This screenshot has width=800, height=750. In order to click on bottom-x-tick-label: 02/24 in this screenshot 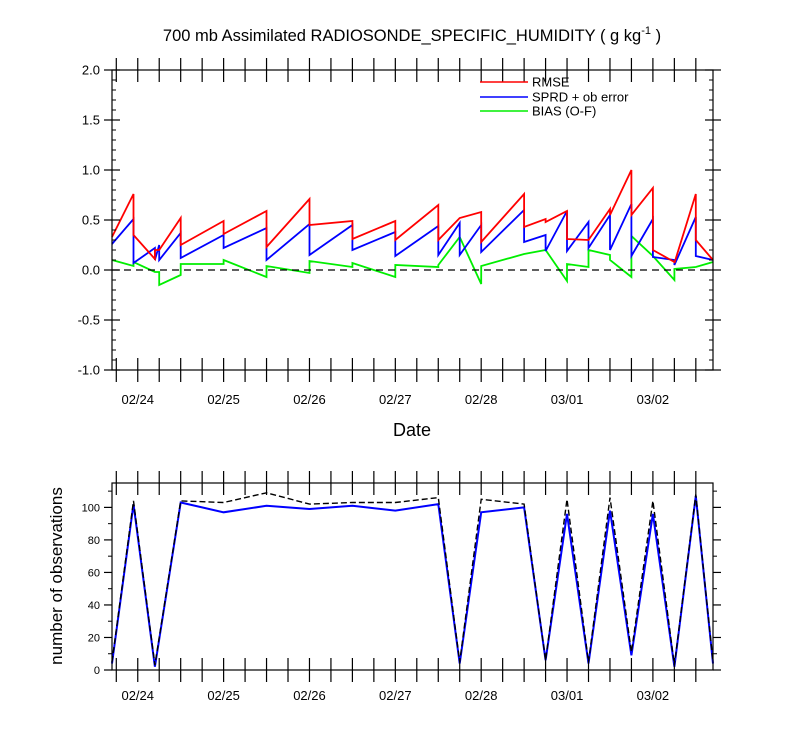, I will do `click(137, 695)`.